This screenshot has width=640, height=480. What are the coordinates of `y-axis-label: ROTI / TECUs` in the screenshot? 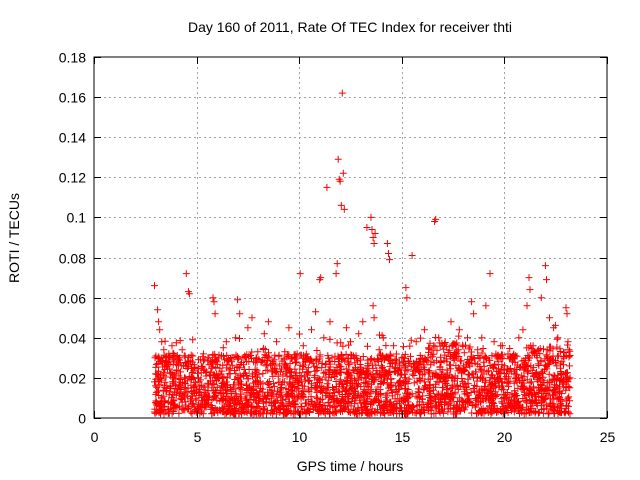 It's located at (14, 238).